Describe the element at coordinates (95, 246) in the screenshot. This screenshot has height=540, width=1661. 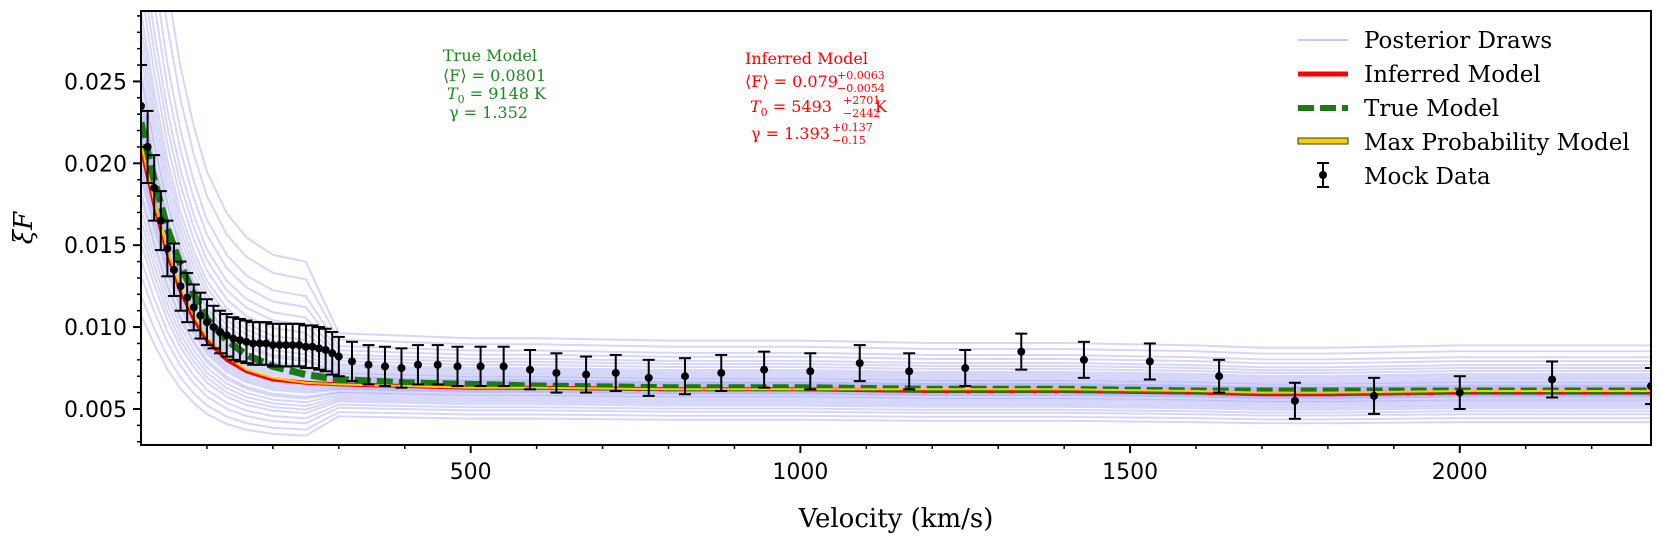
I see `y-tick-label: 0.015` at that location.